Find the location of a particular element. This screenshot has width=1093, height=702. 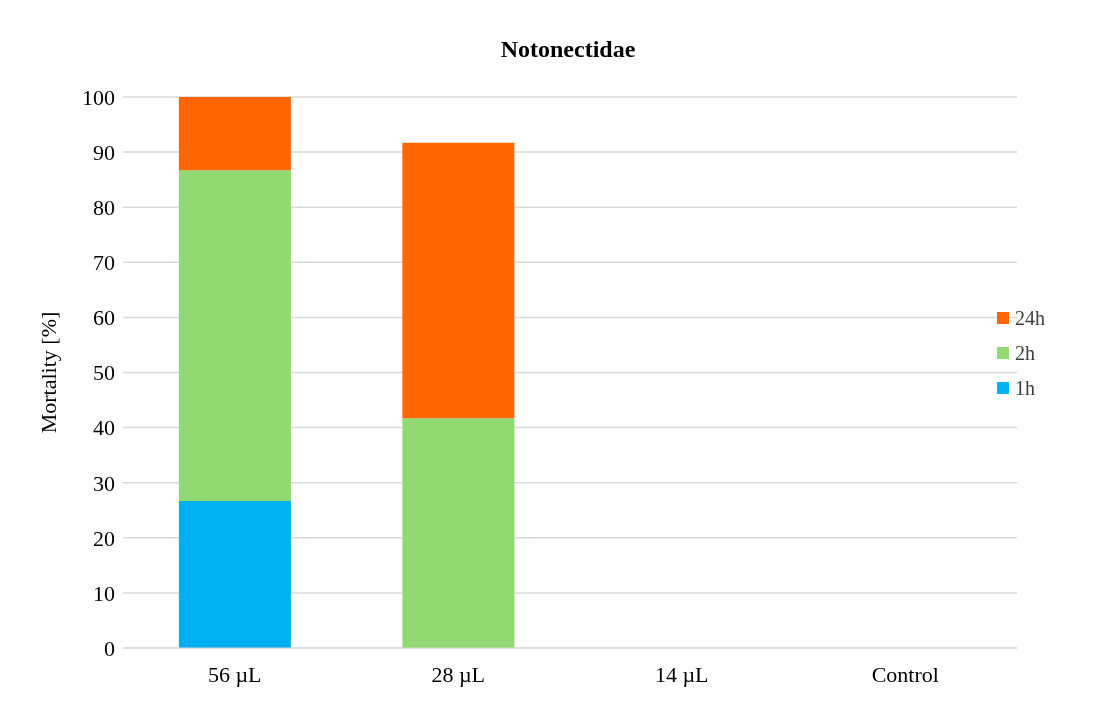

x-tick-label: 56 µL is located at coordinates (234, 674).